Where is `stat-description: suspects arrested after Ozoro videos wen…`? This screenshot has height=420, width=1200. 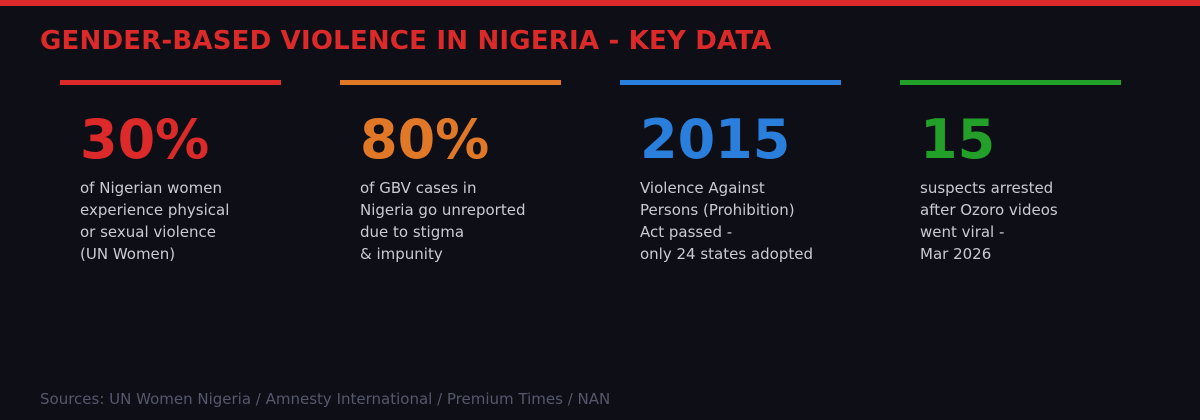 stat-description: suspects arrested after Ozoro videos wen… is located at coordinates (989, 221).